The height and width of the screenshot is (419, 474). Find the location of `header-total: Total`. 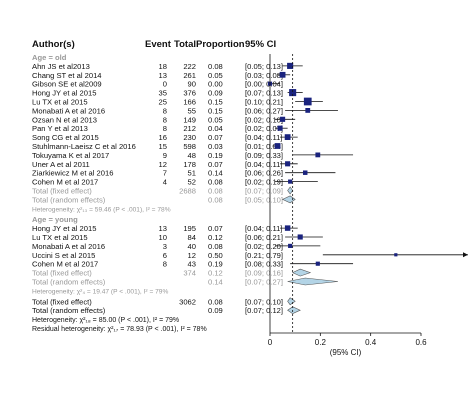

header-total: Total is located at coordinates (185, 44).